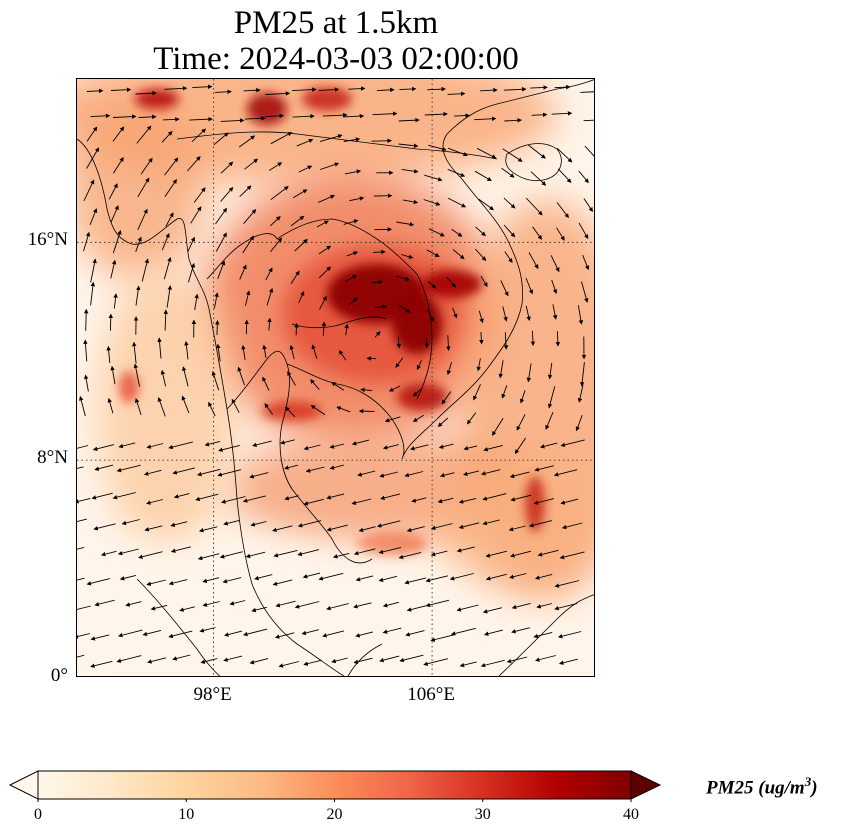 The width and height of the screenshot is (843, 836). What do you see at coordinates (515, 519) in the screenshot?
I see `plume-southeast` at bounding box center [515, 519].